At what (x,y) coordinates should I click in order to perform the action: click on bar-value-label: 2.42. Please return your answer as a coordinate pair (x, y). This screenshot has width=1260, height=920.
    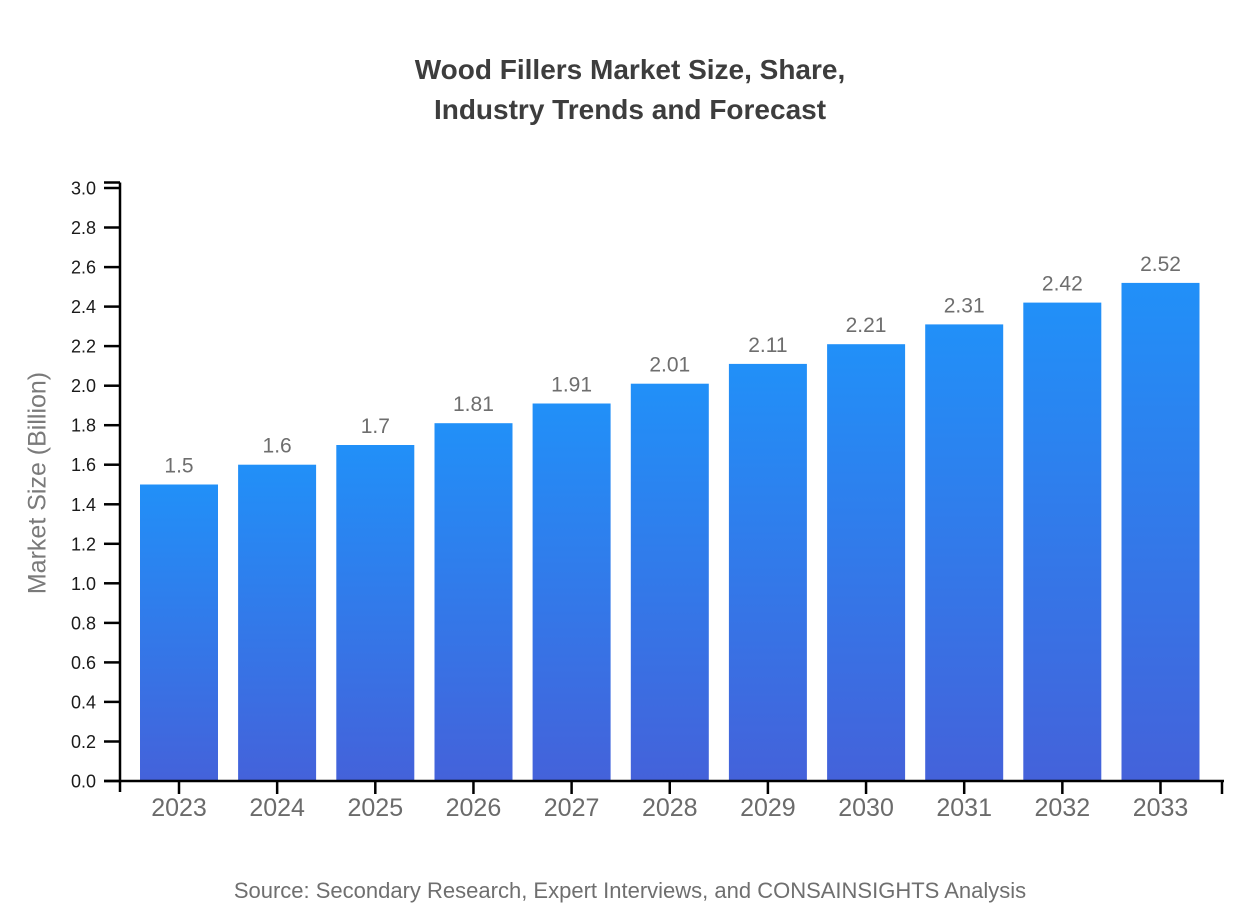
    Looking at the image, I should click on (1062, 284).